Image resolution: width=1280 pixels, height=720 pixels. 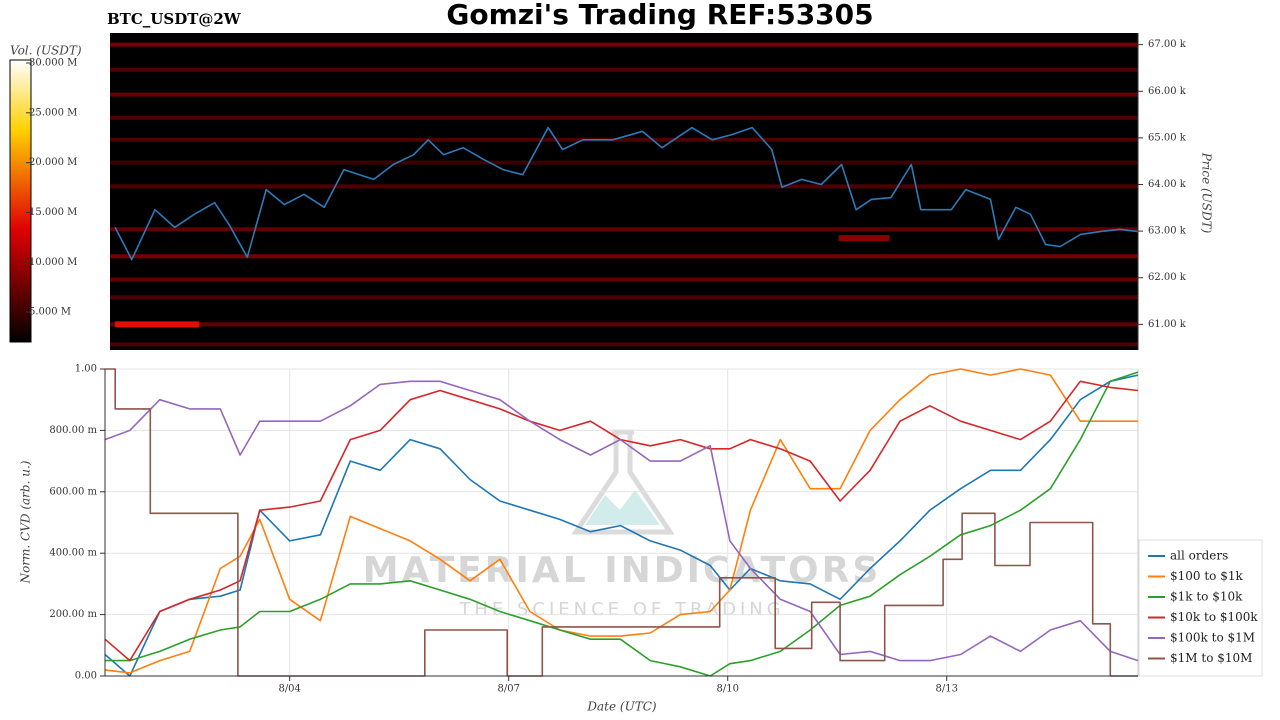 What do you see at coordinates (20, 201) in the screenshot?
I see `colorbar` at bounding box center [20, 201].